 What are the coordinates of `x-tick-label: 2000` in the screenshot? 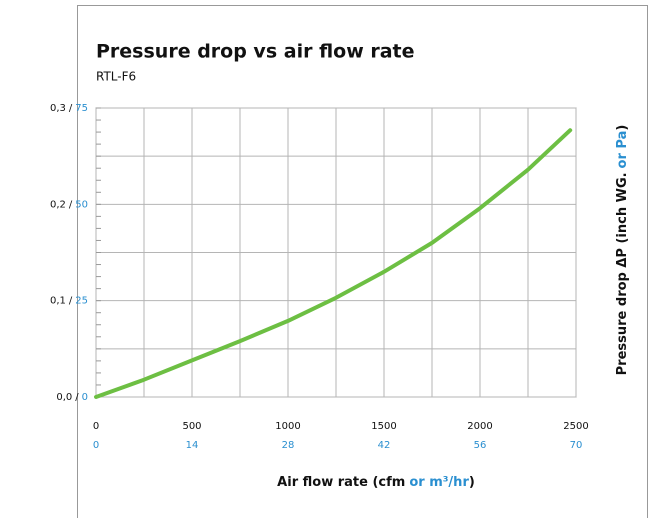 It's located at (479, 426).